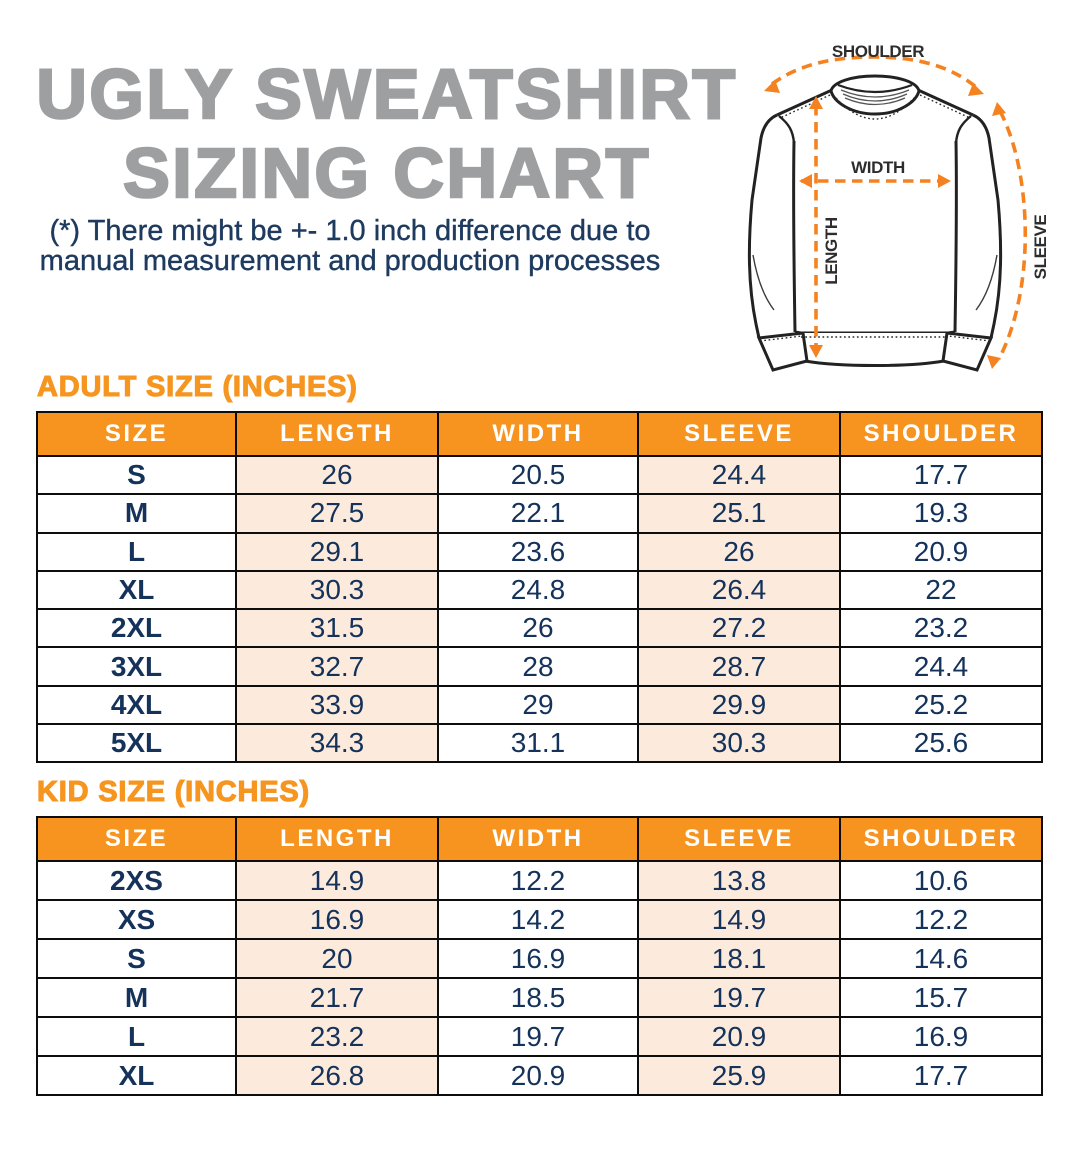 Image resolution: width=1074 pixels, height=1162 pixels. What do you see at coordinates (831, 251) in the screenshot?
I see `svg-text: LENGTH` at bounding box center [831, 251].